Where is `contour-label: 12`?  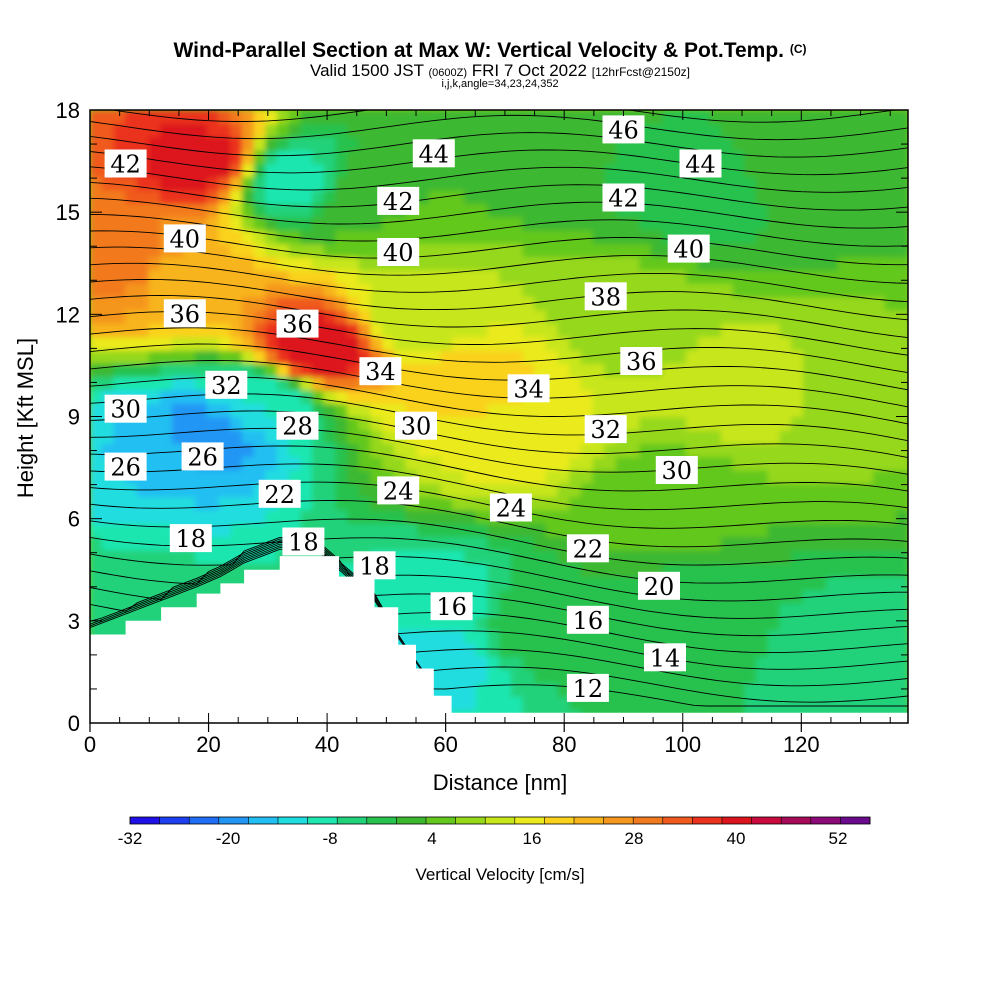
contour-label: 12 is located at coordinates (587, 688).